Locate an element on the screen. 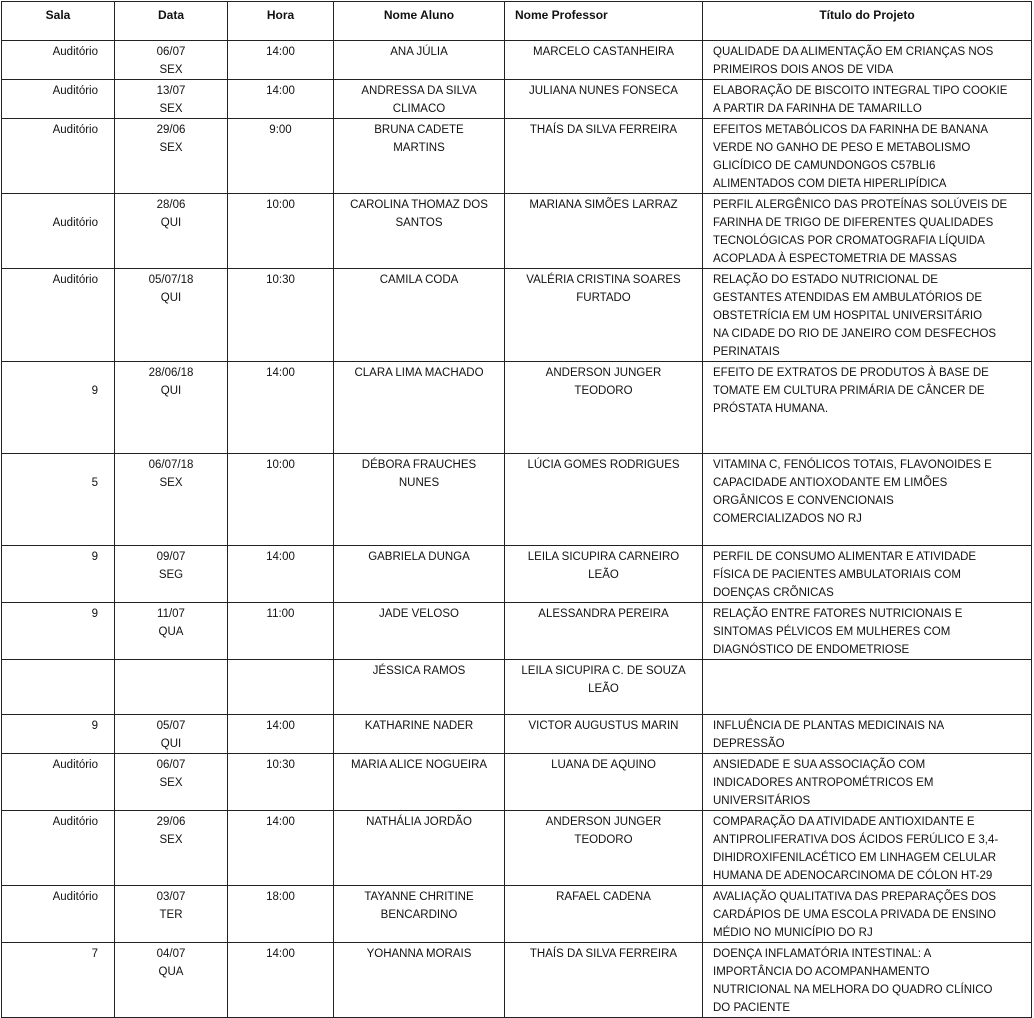 Image resolution: width=1034 pixels, height=1018 pixels. cell-data: 09/07 SEG is located at coordinates (171, 574).